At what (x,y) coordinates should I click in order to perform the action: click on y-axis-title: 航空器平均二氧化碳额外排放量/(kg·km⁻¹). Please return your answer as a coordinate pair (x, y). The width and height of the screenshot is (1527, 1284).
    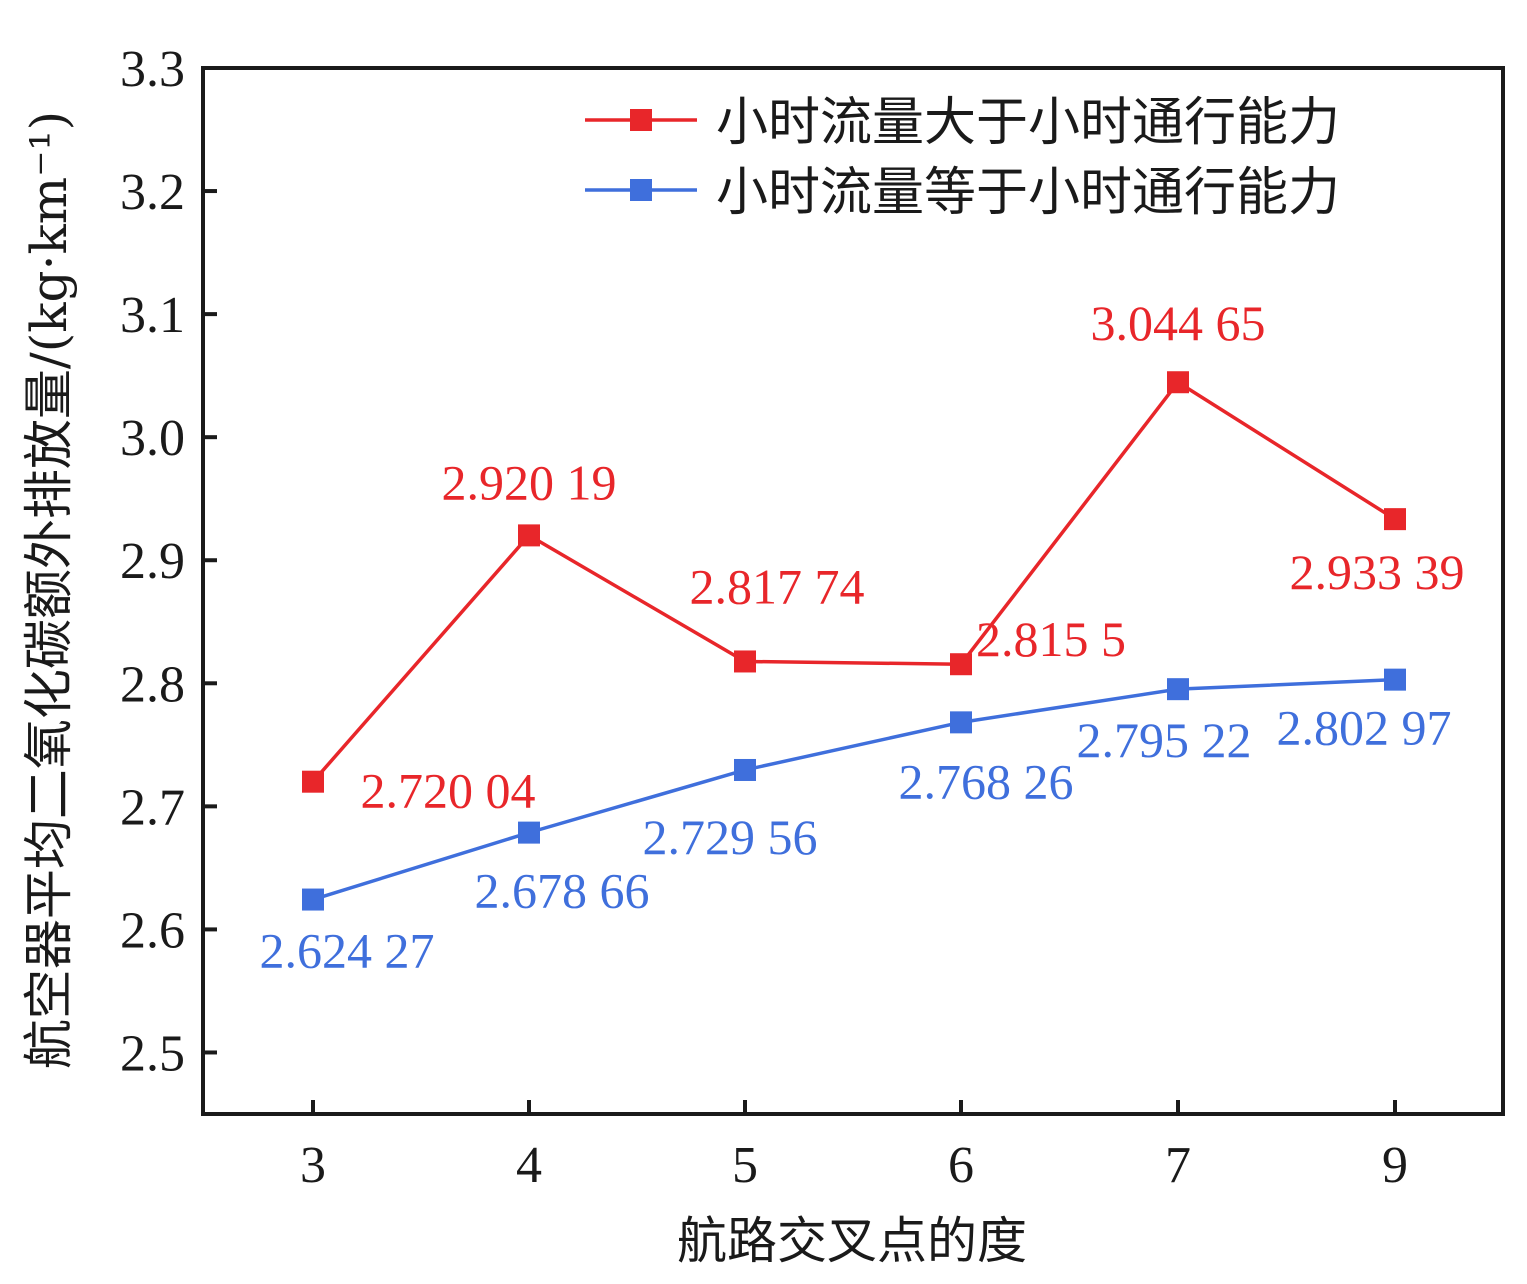
    Looking at the image, I should click on (49, 590).